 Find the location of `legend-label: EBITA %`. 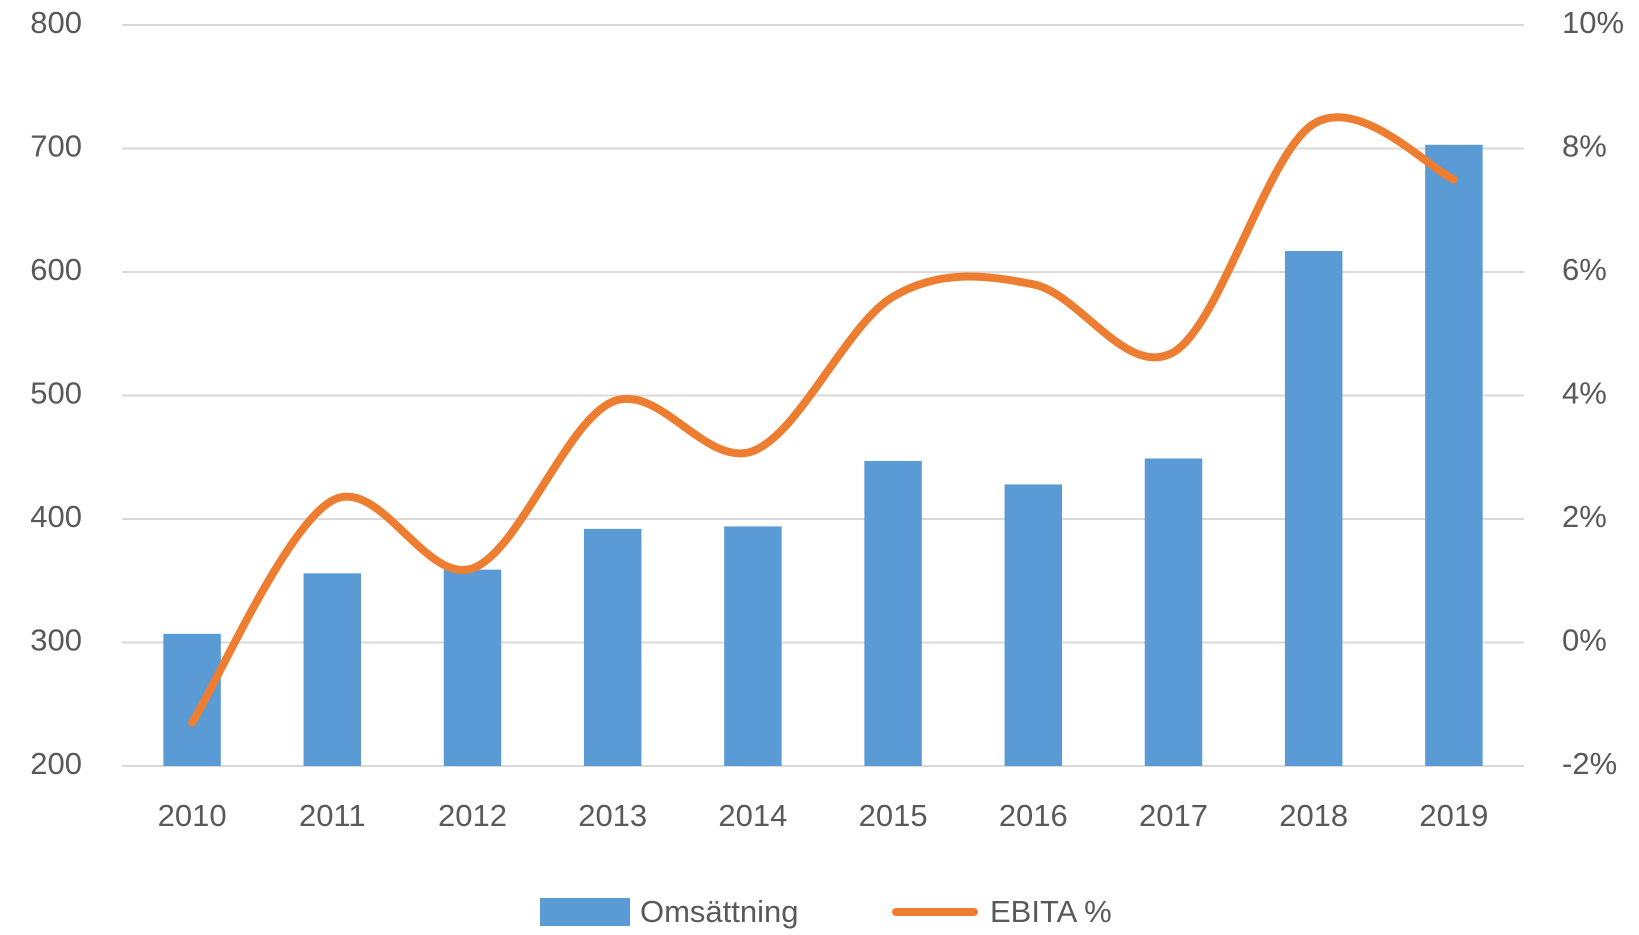

legend-label: EBITA % is located at coordinates (1051, 911).